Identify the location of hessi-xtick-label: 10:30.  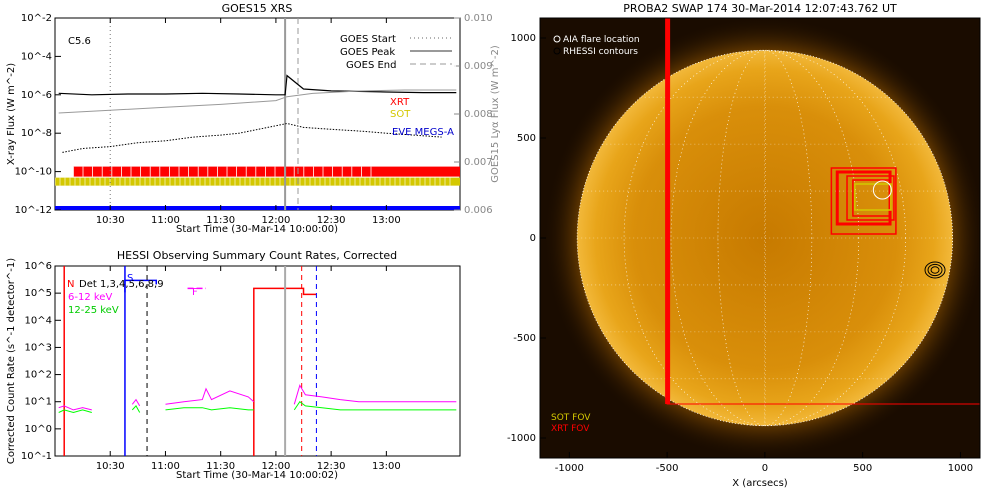
(110, 466).